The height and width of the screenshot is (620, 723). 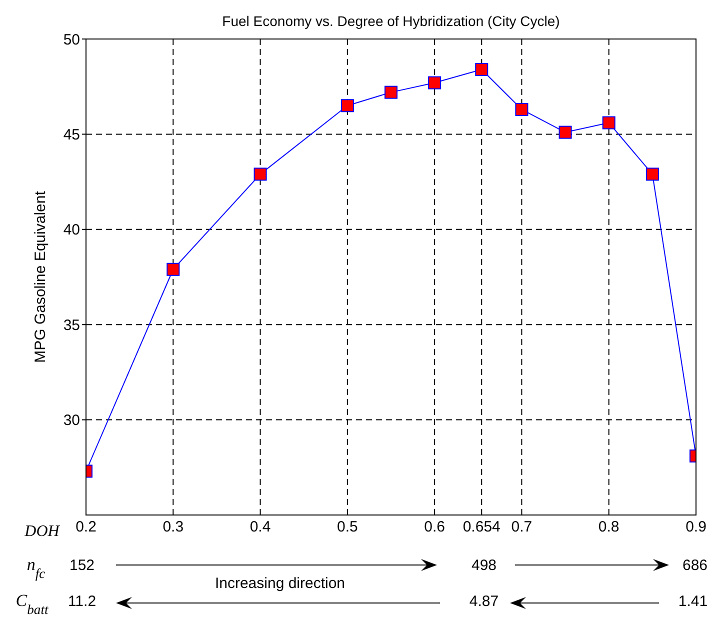 What do you see at coordinates (40, 276) in the screenshot?
I see `y-axis-title: MPG Gasoline Equivalent` at bounding box center [40, 276].